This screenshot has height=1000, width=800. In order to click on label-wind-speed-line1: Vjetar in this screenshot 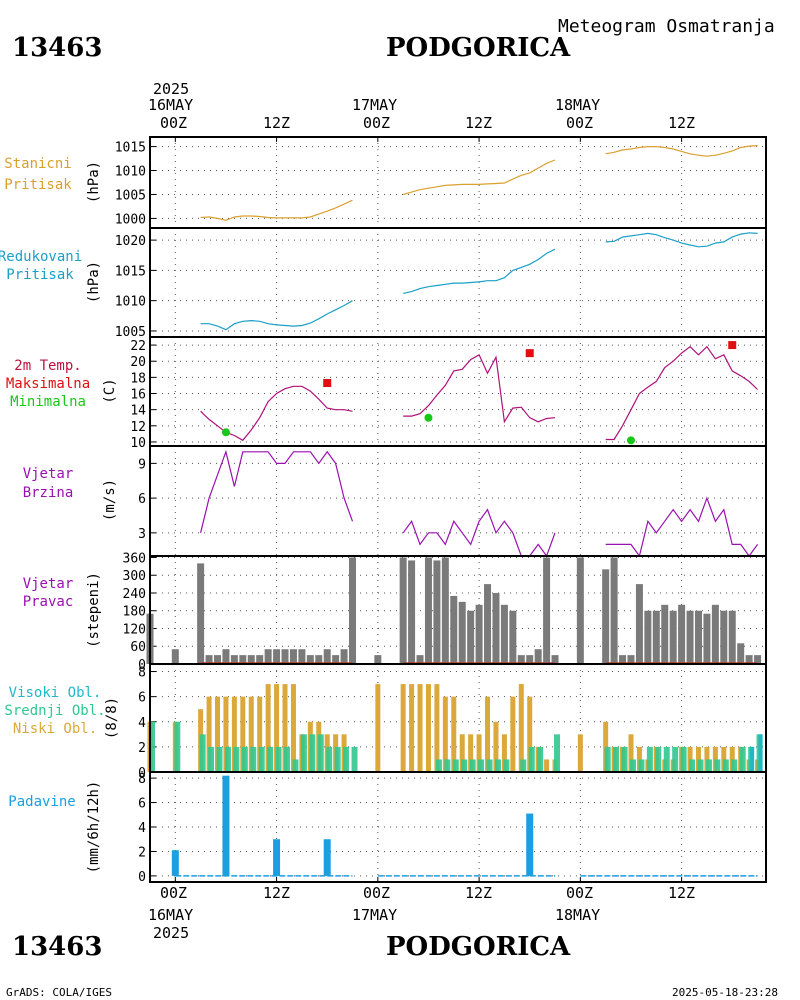, I will do `click(48, 474)`.